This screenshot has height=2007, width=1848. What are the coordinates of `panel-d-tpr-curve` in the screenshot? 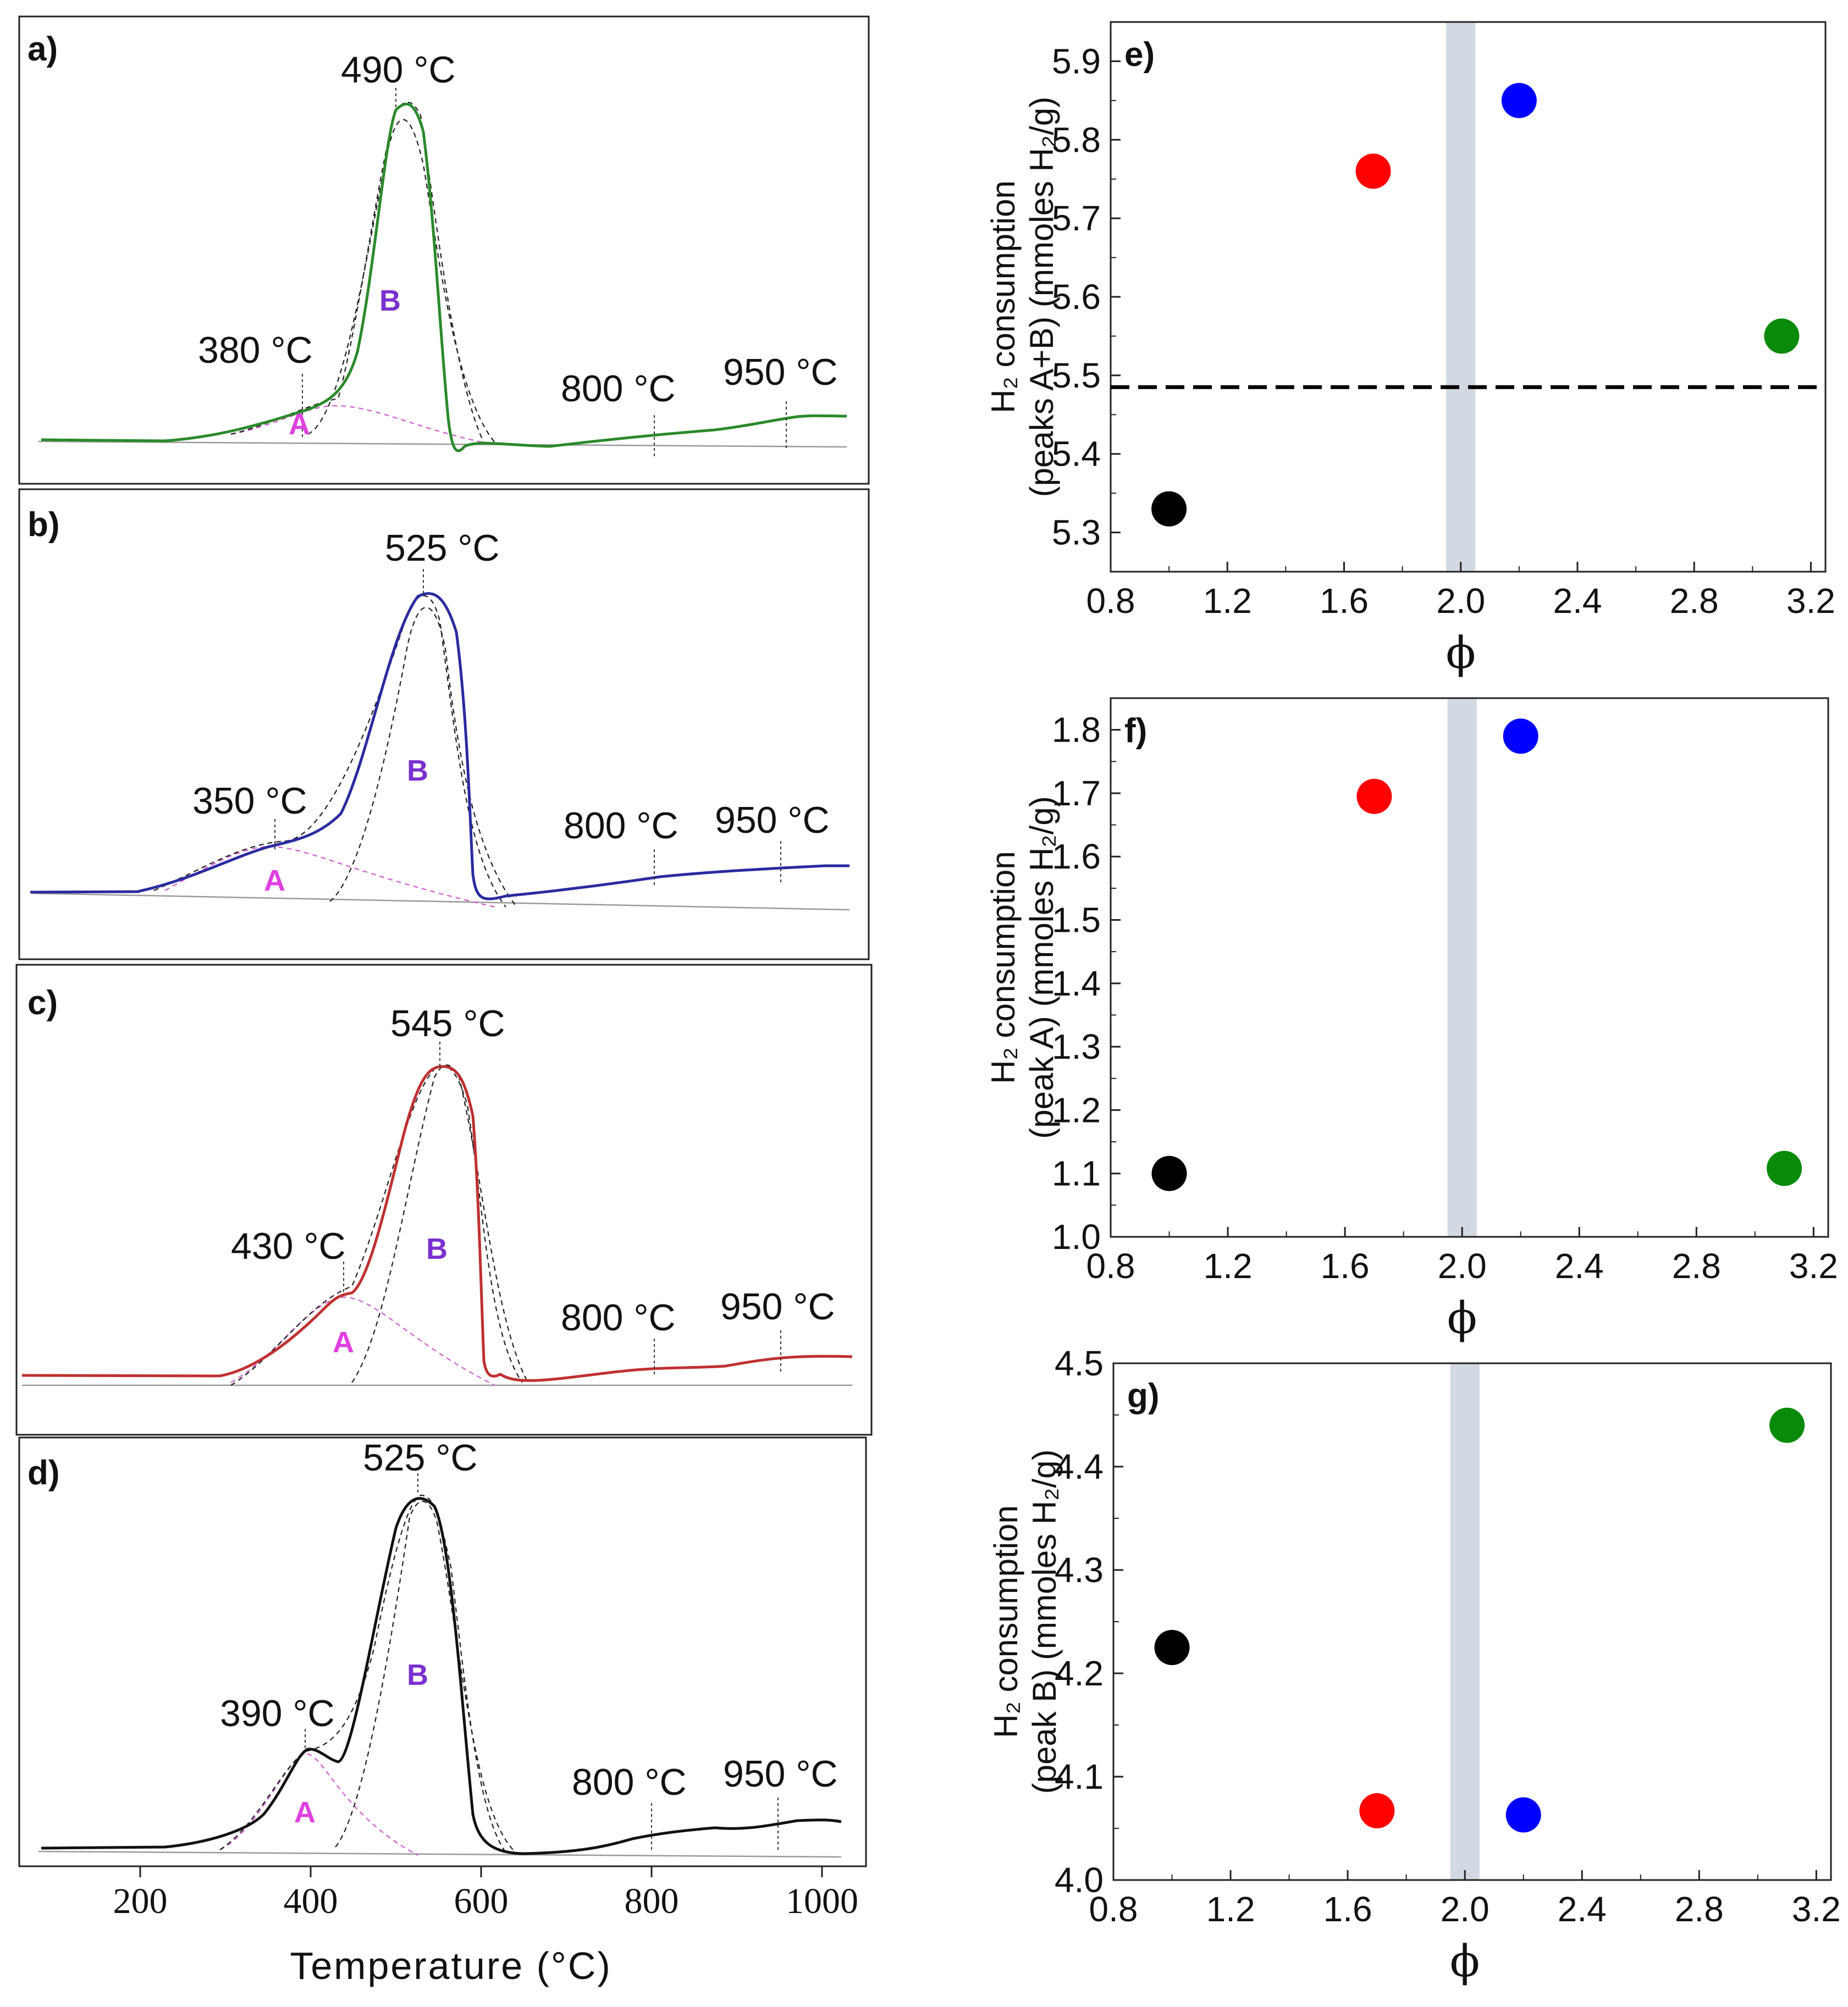 It's located at (442, 1676).